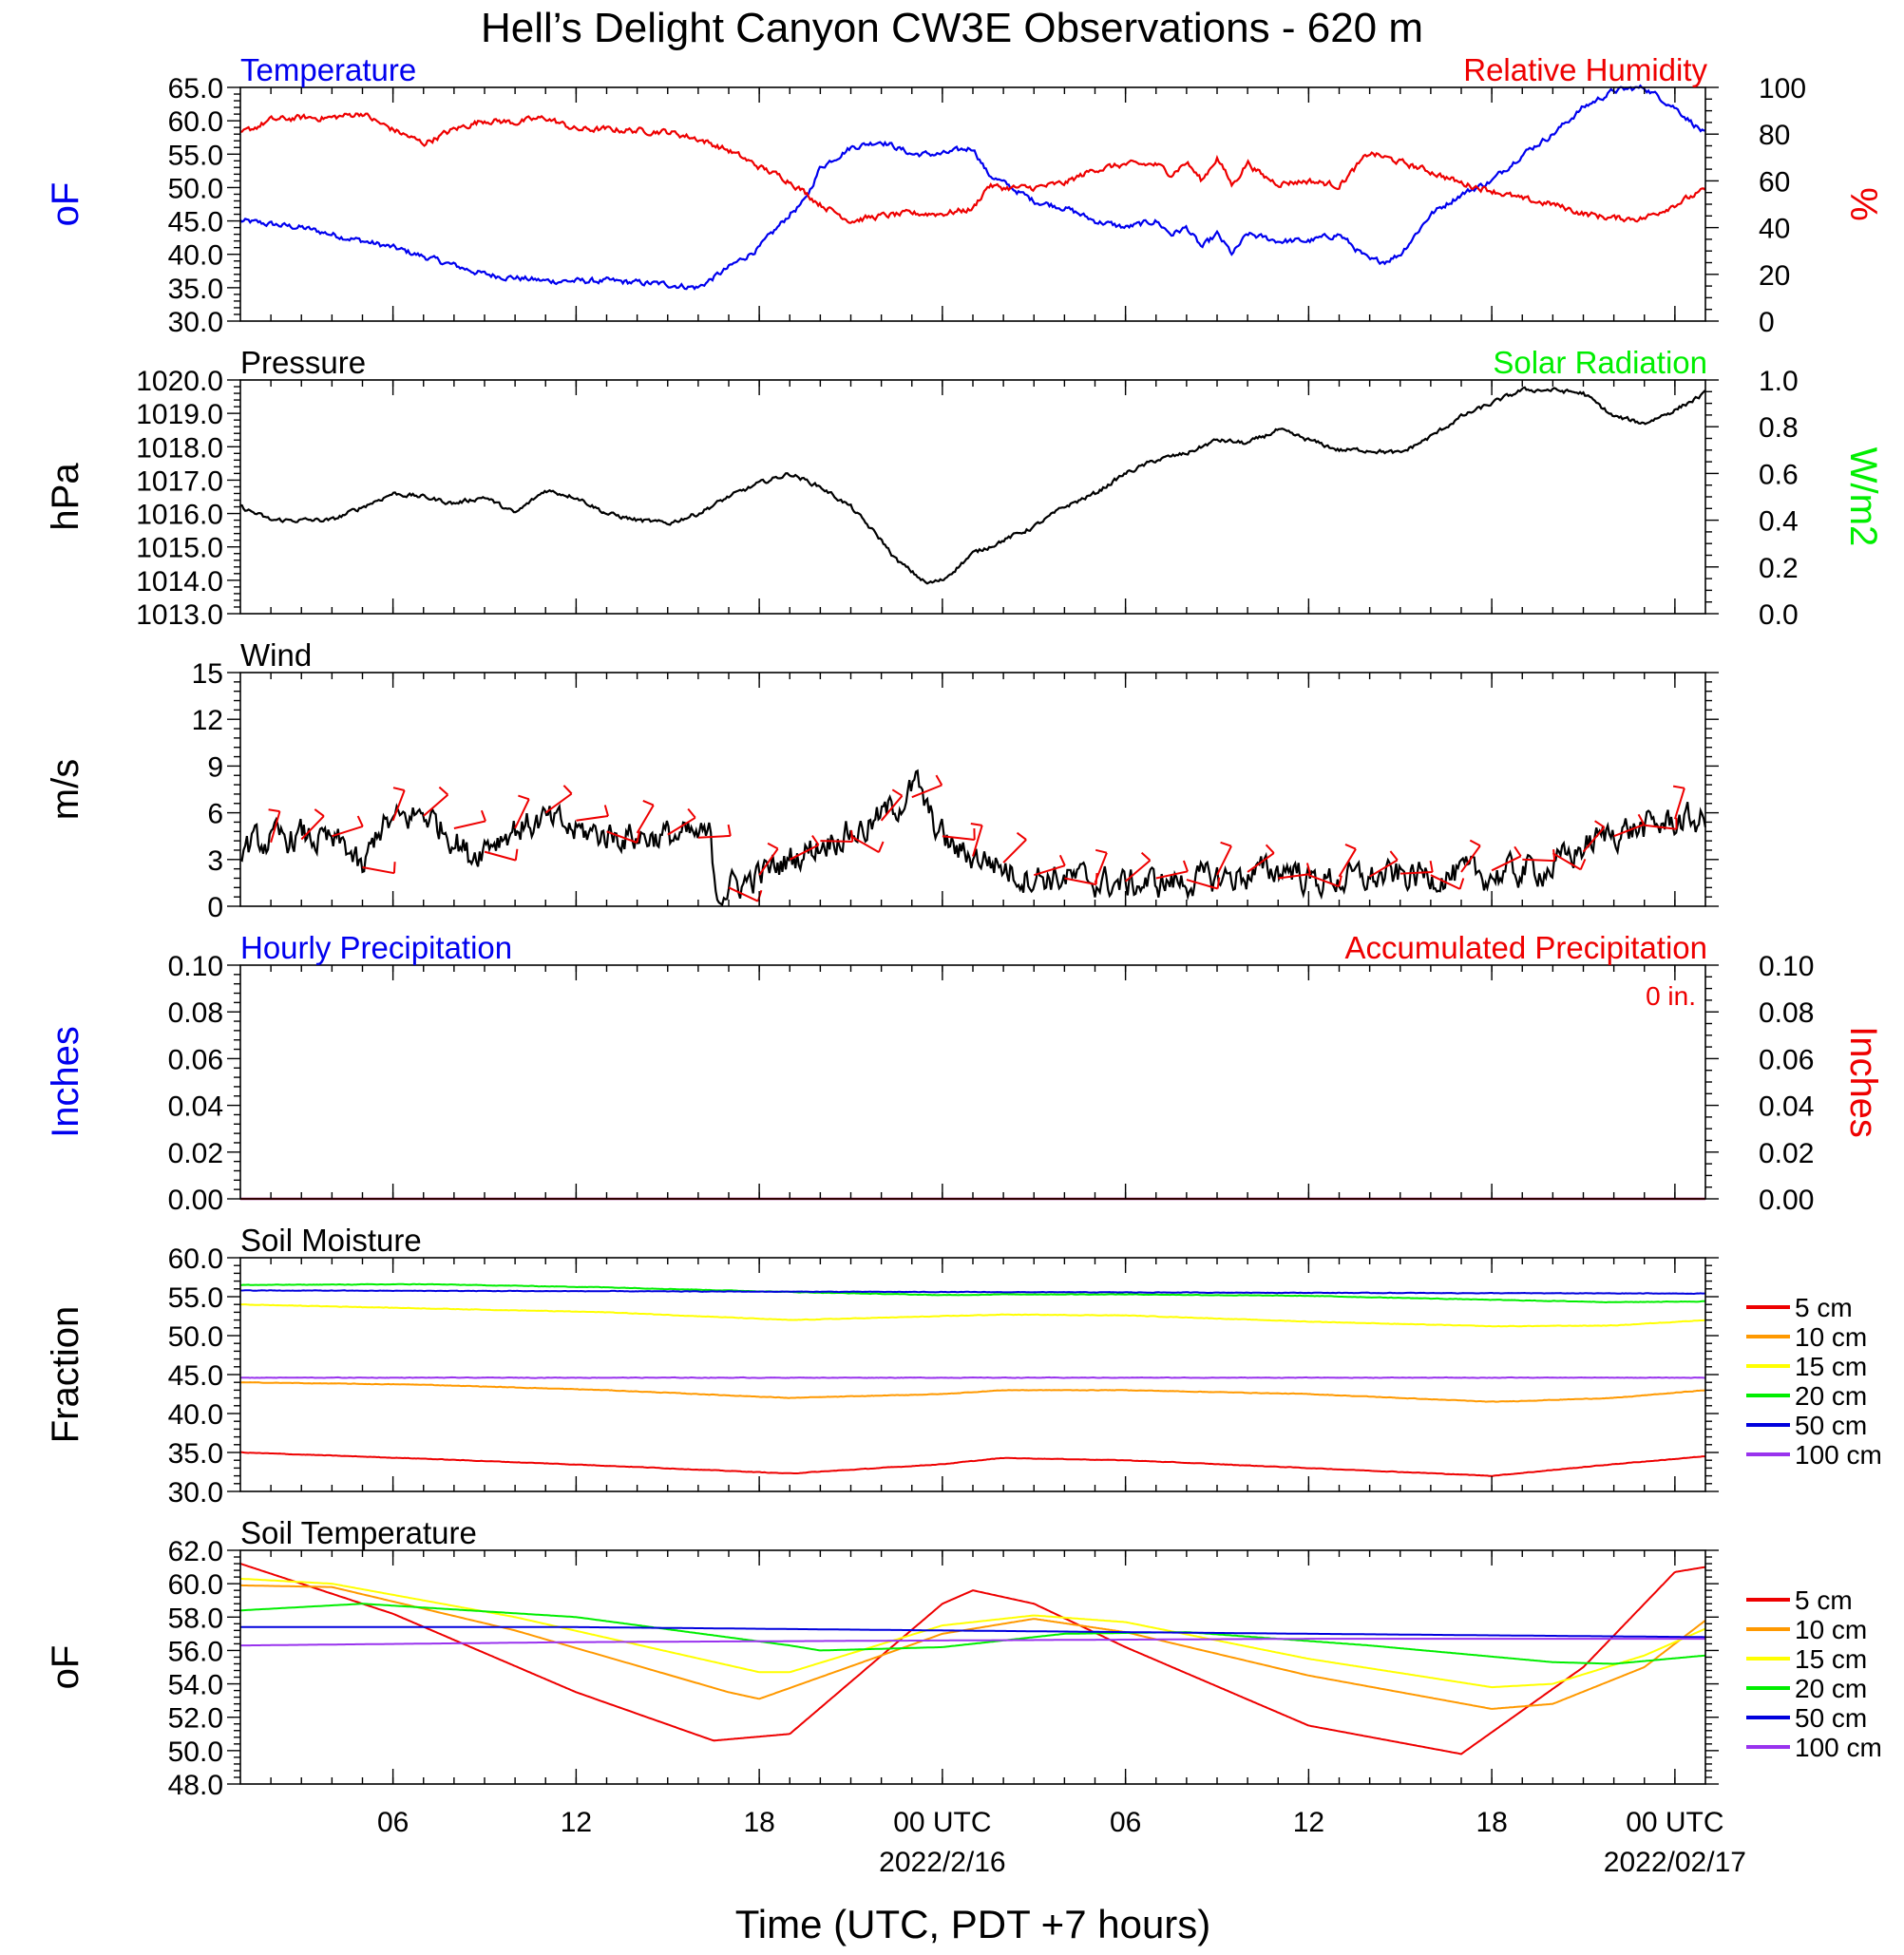 The width and height of the screenshot is (1904, 1955). I want to click on y-tick-label: 3, so click(215, 861).